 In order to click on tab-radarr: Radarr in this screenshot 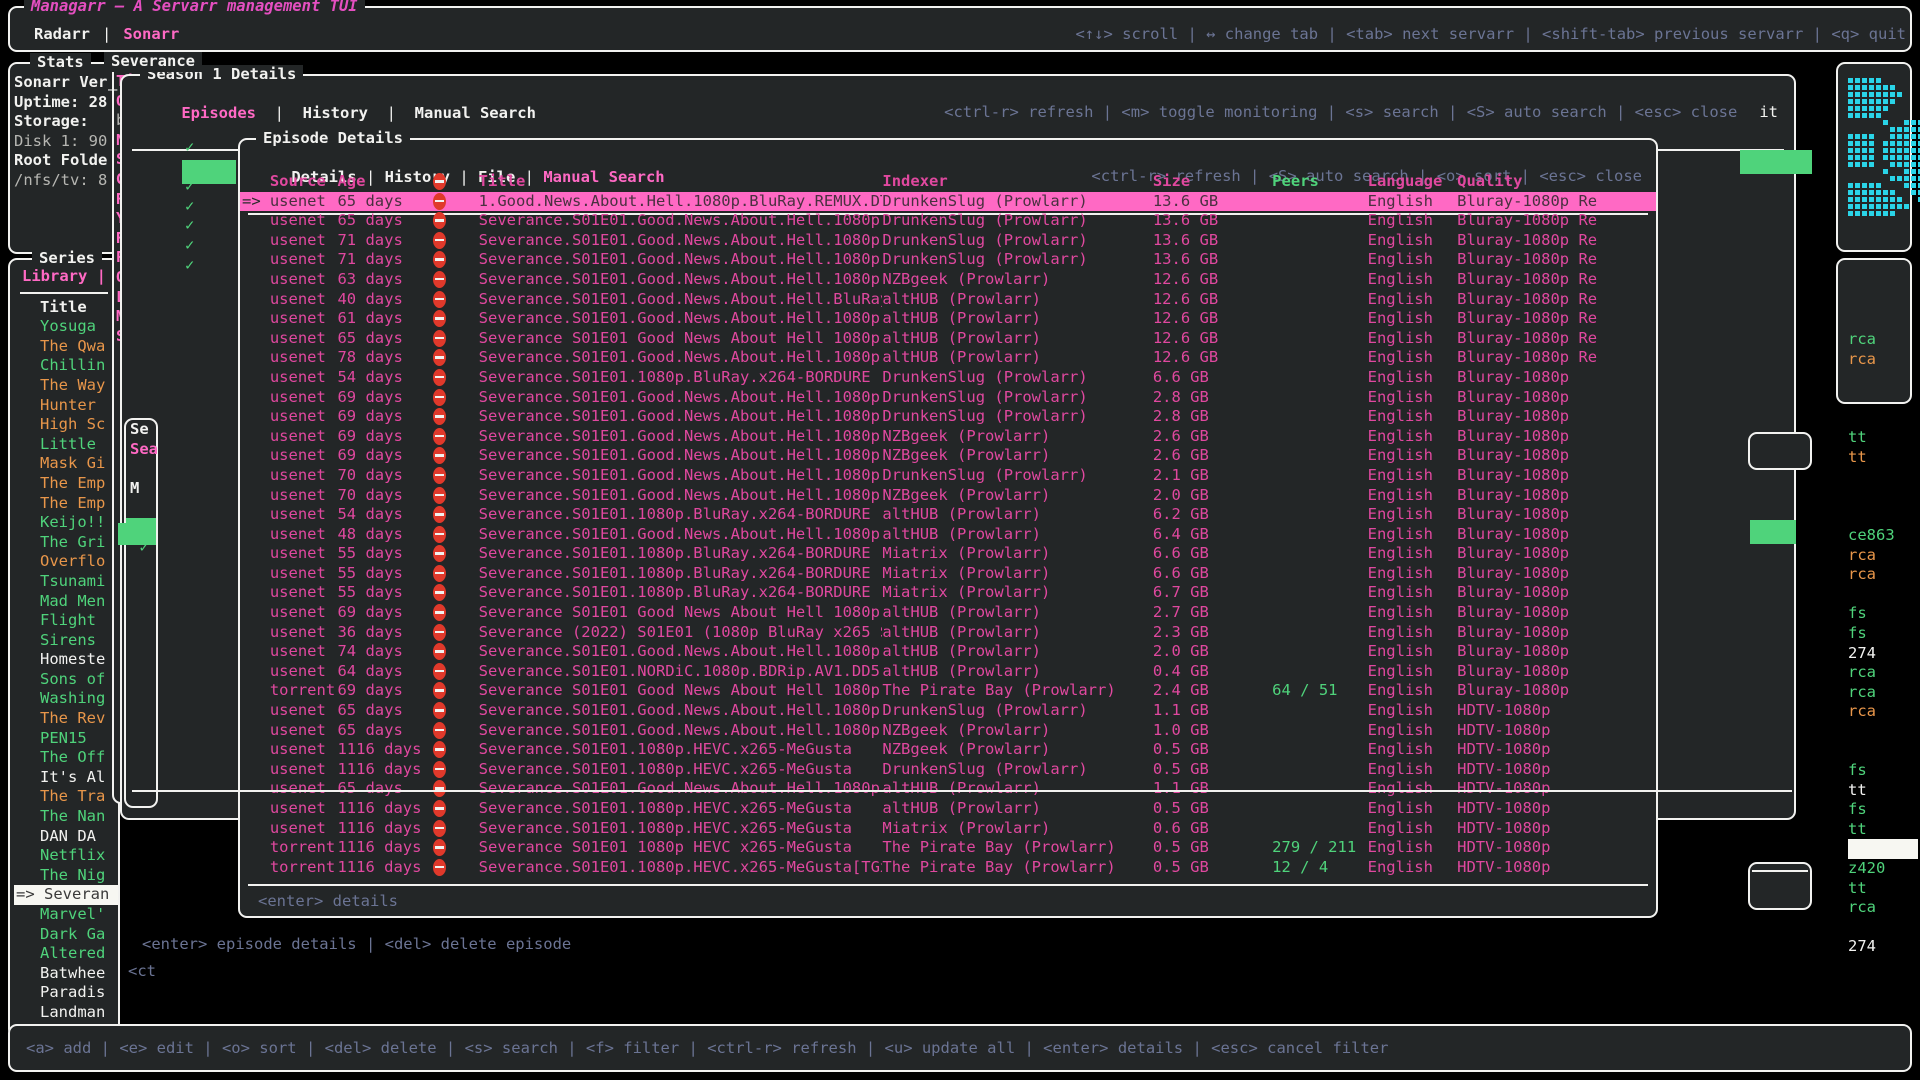, I will do `click(62, 34)`.